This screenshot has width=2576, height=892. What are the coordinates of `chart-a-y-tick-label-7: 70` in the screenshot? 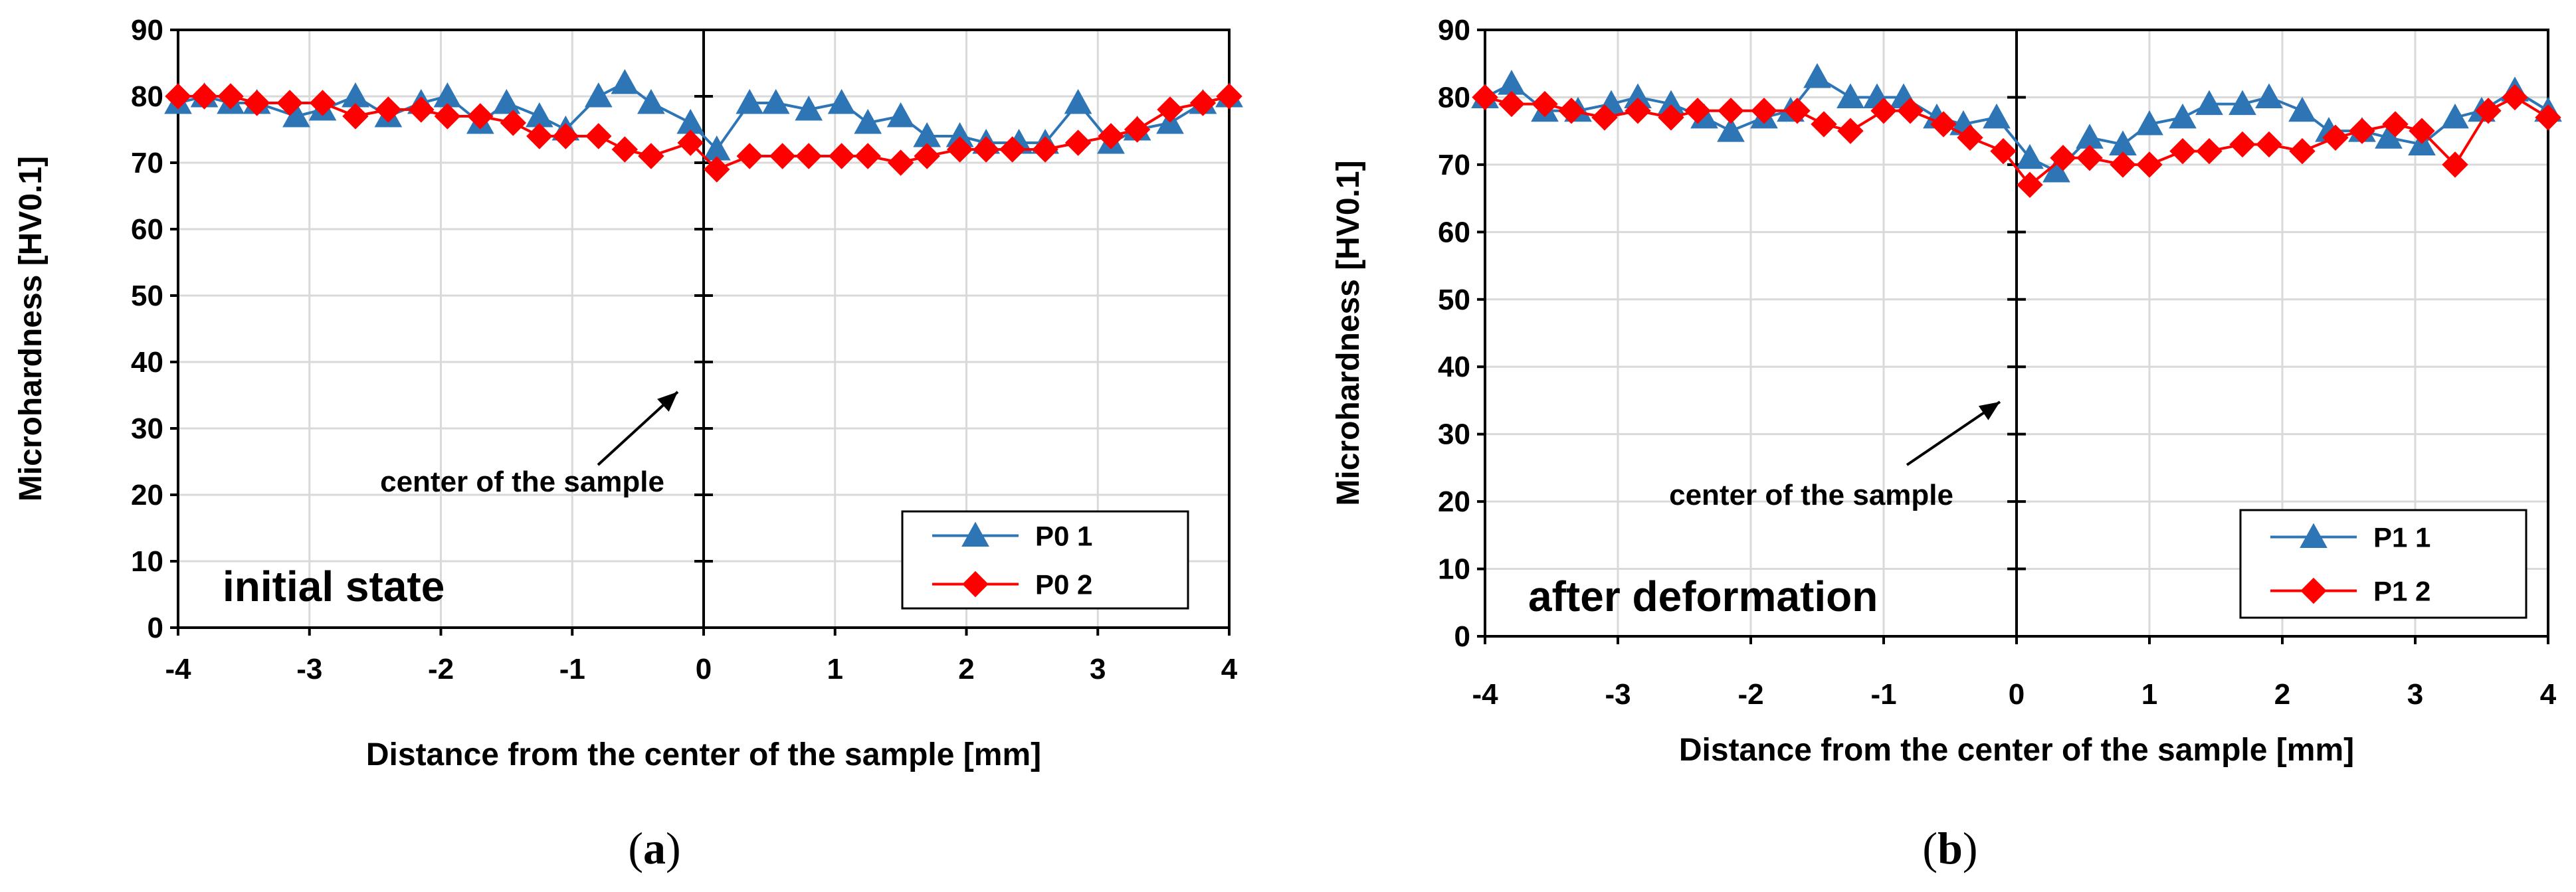 It's located at (147, 163).